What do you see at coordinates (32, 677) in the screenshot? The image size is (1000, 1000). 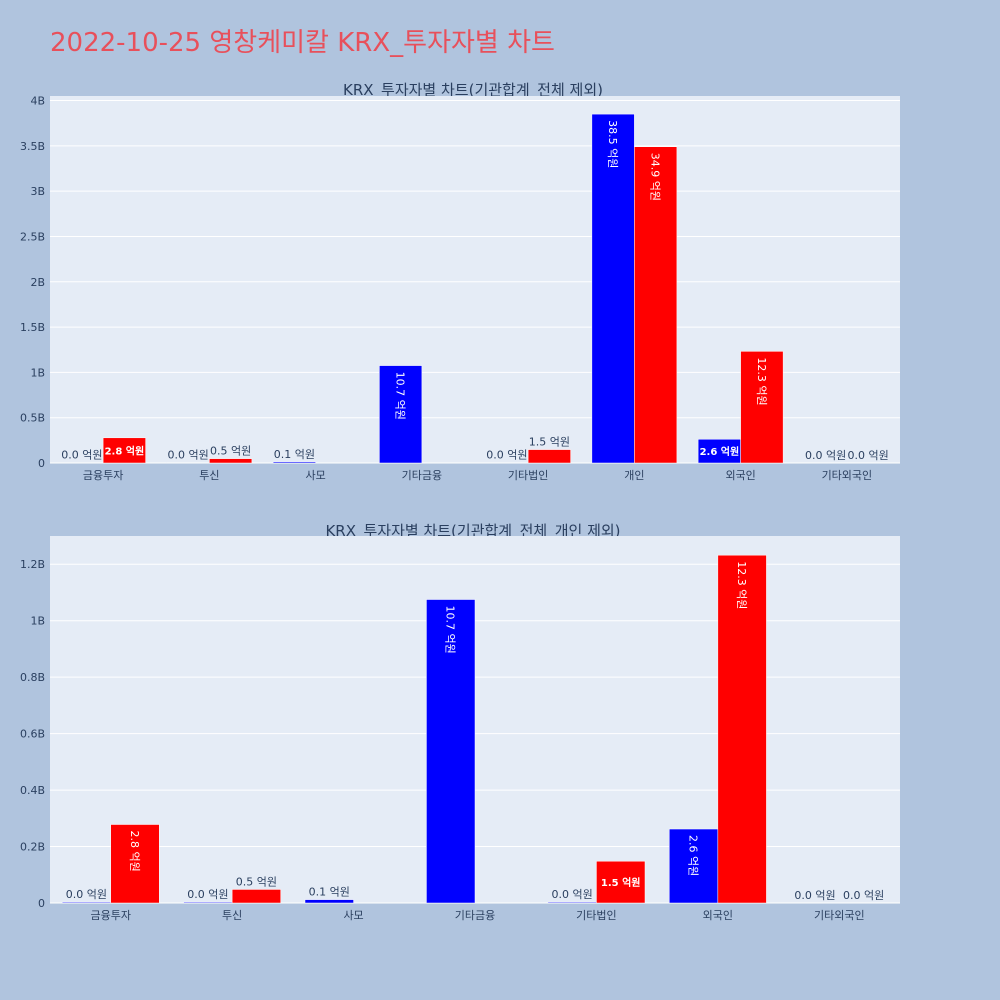 I see `y-tick-label: 0.8B` at bounding box center [32, 677].